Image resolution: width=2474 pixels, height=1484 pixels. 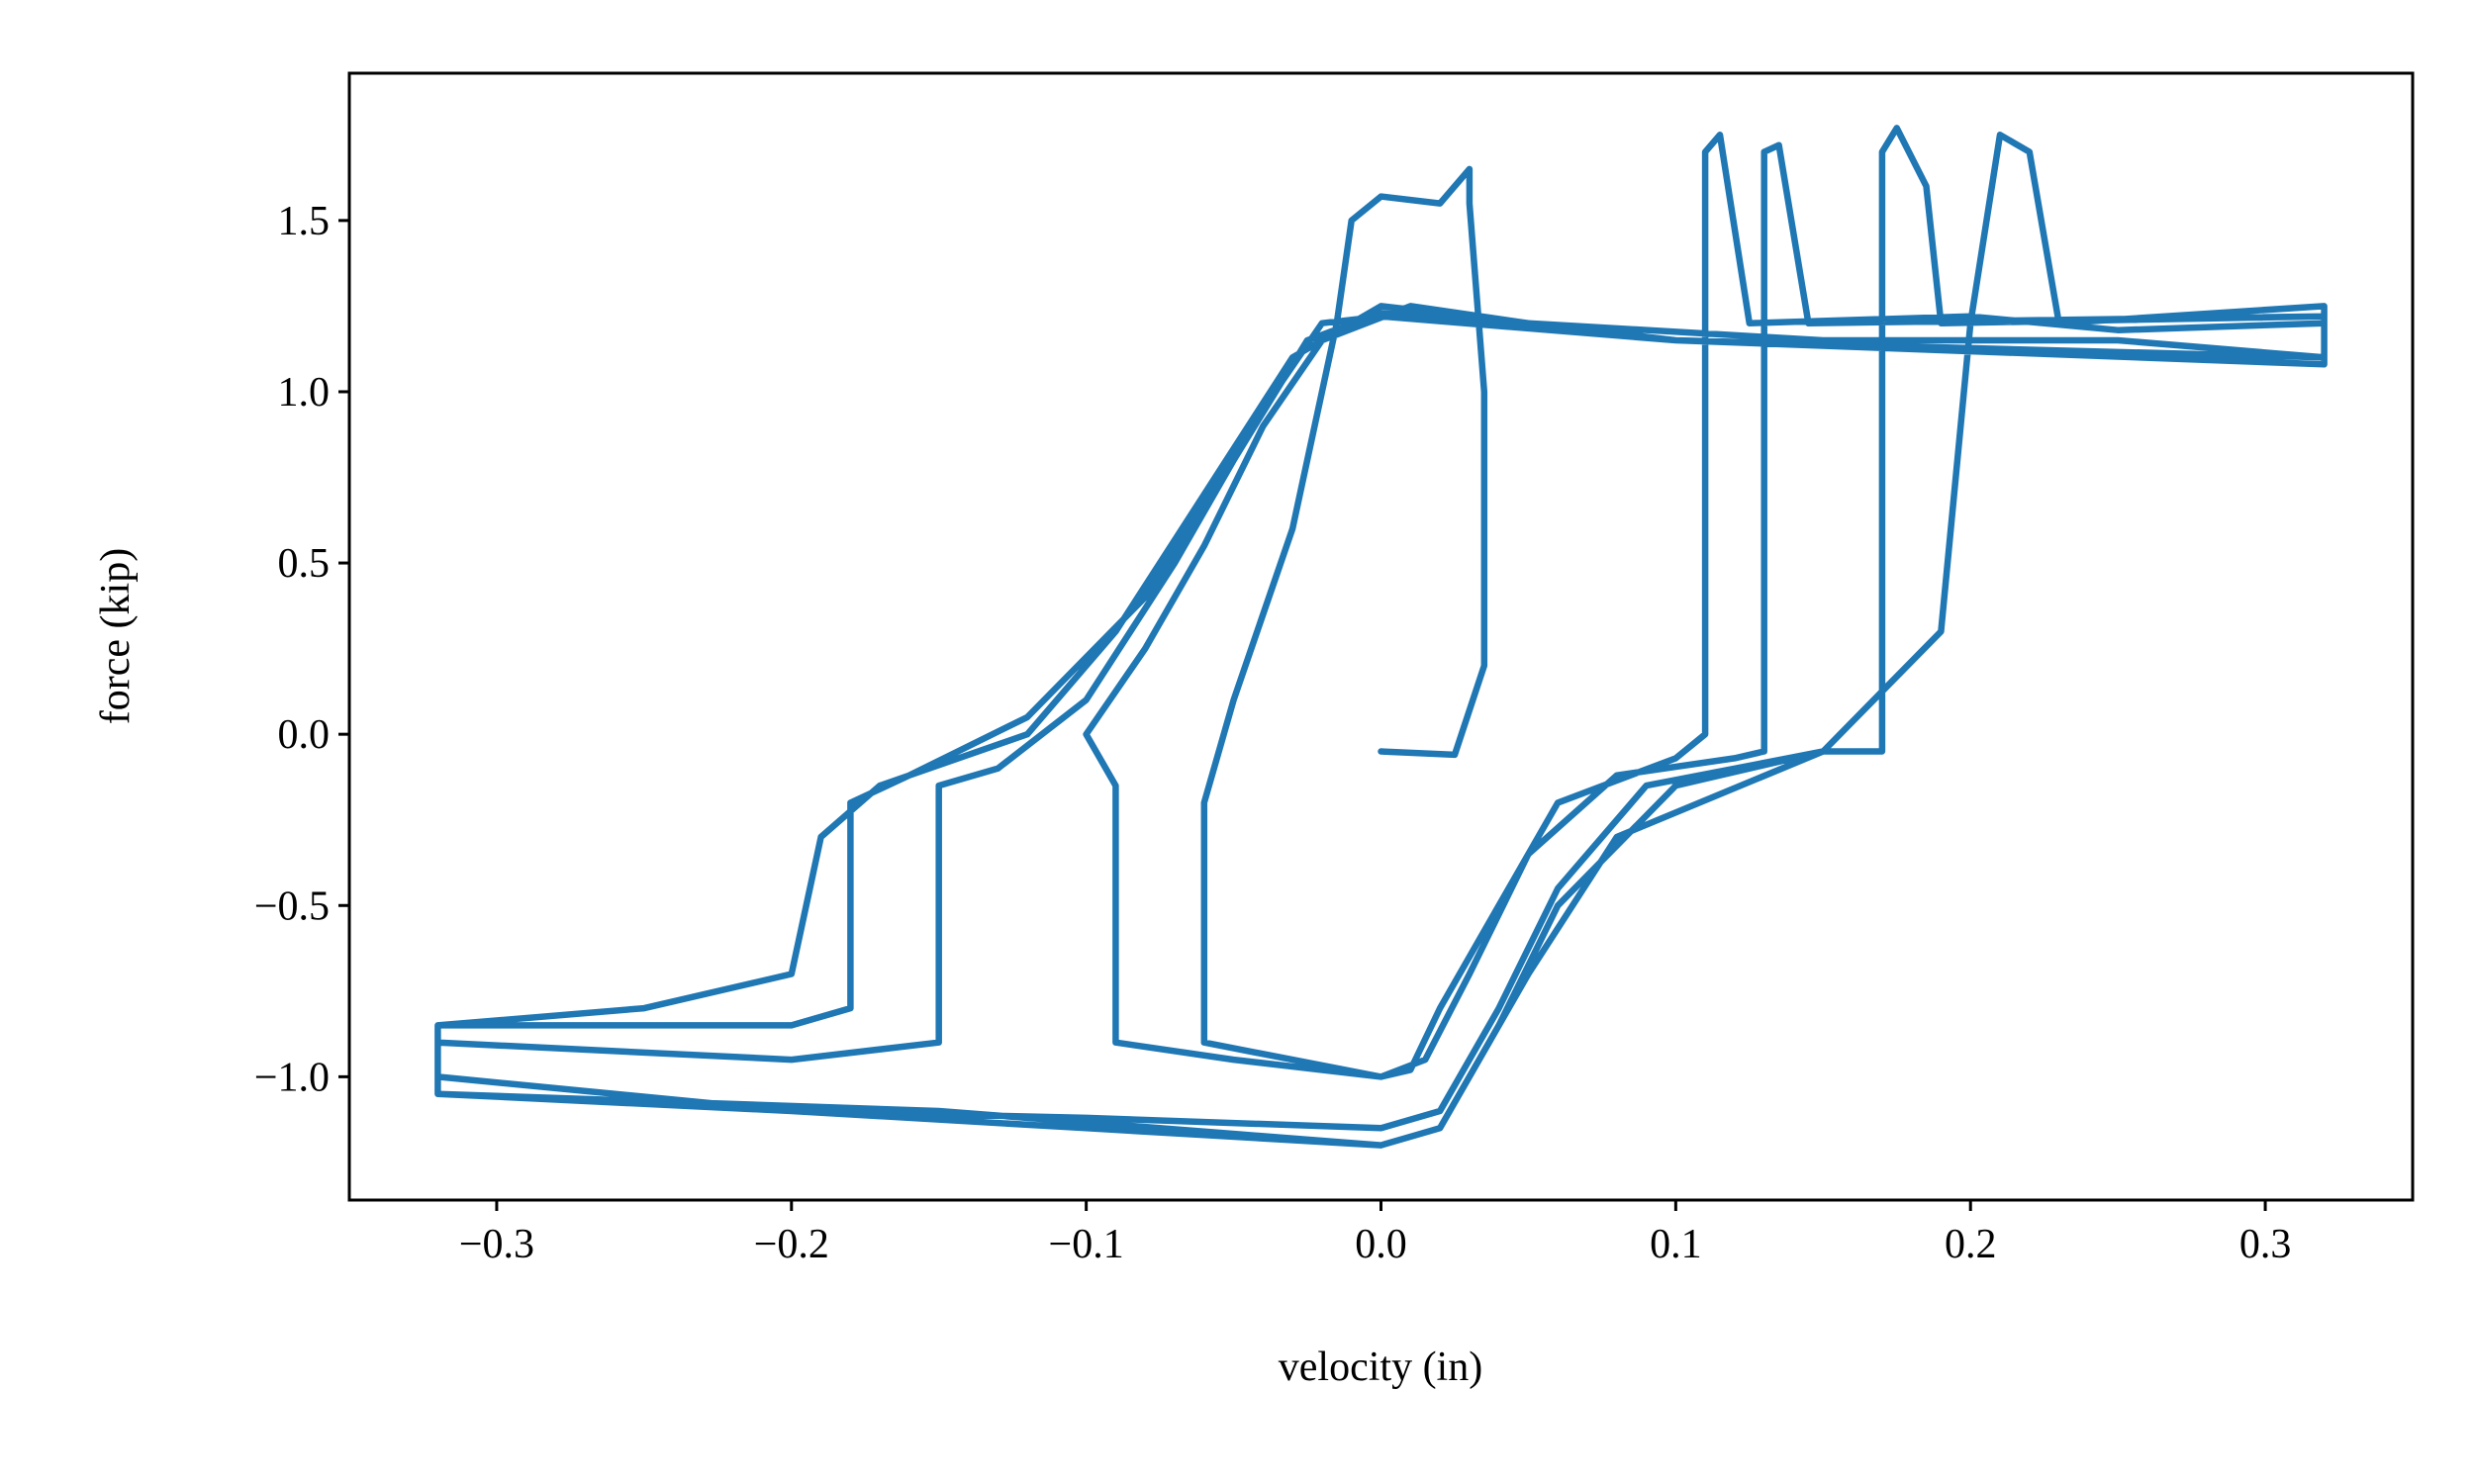 I want to click on y-tick-label: −0.5, so click(x=292, y=906).